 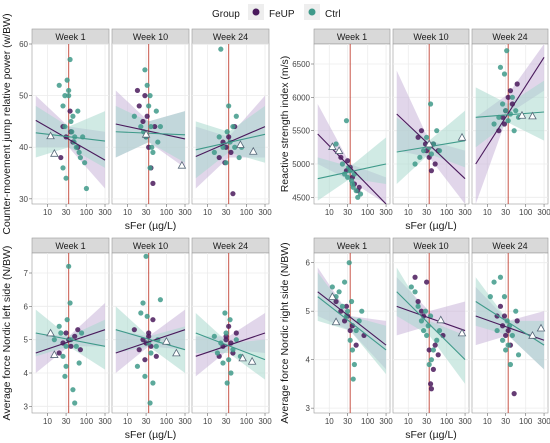 What do you see at coordinates (150, 246) in the screenshot?
I see `facet-strip-label: Week 10` at bounding box center [150, 246].